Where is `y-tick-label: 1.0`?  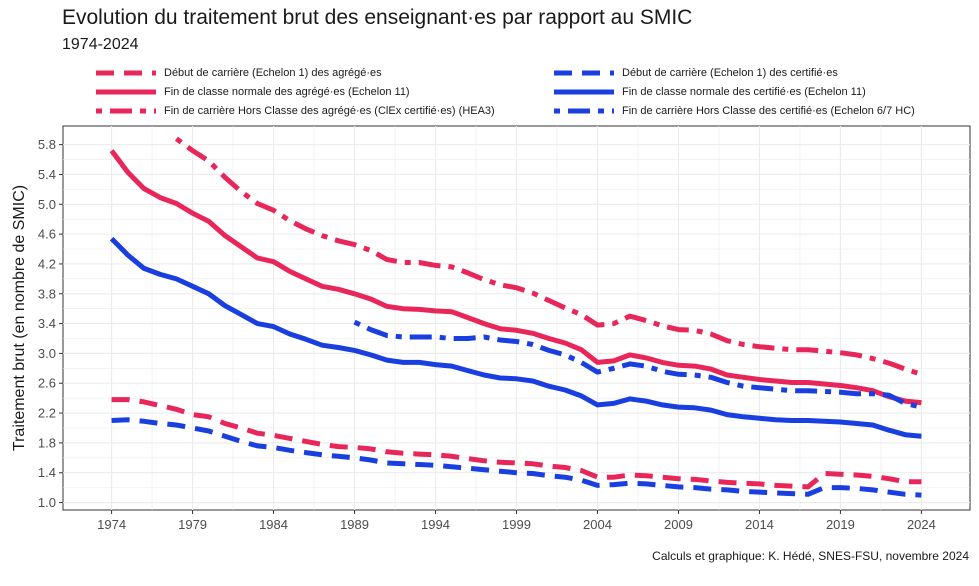 y-tick-label: 1.0 is located at coordinates (47, 502).